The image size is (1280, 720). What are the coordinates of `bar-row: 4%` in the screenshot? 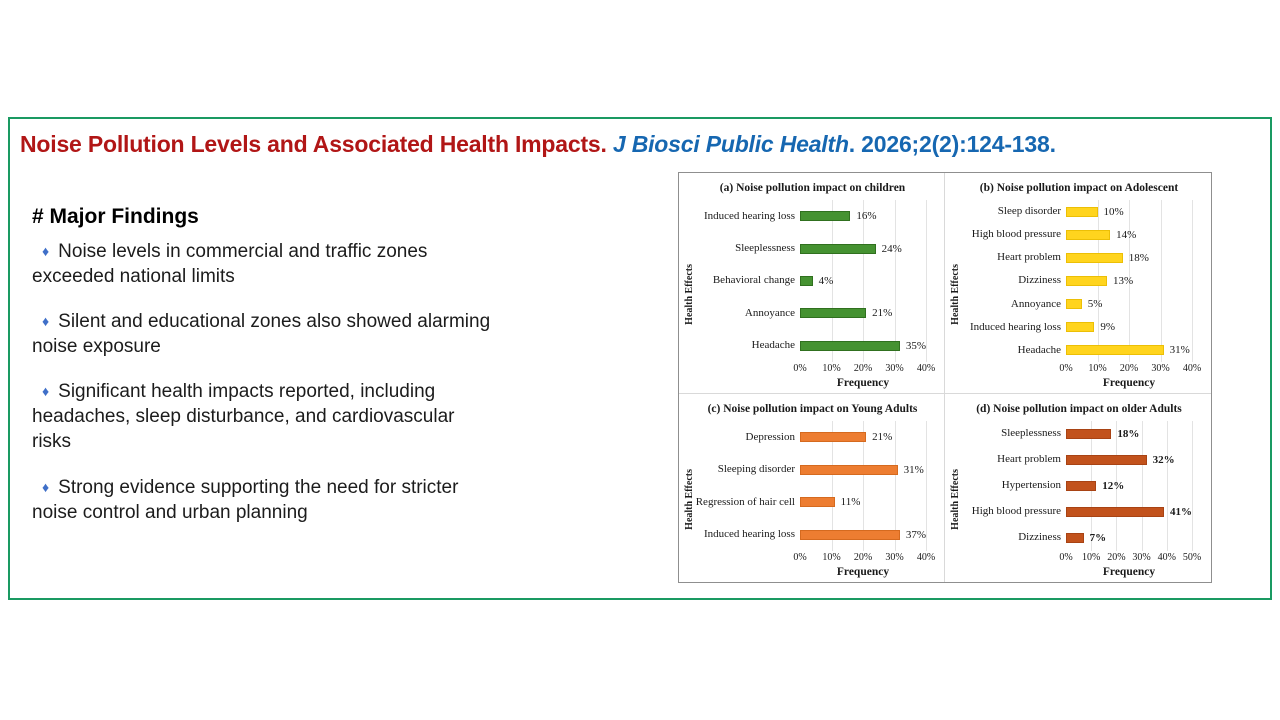 It's located at (863, 281).